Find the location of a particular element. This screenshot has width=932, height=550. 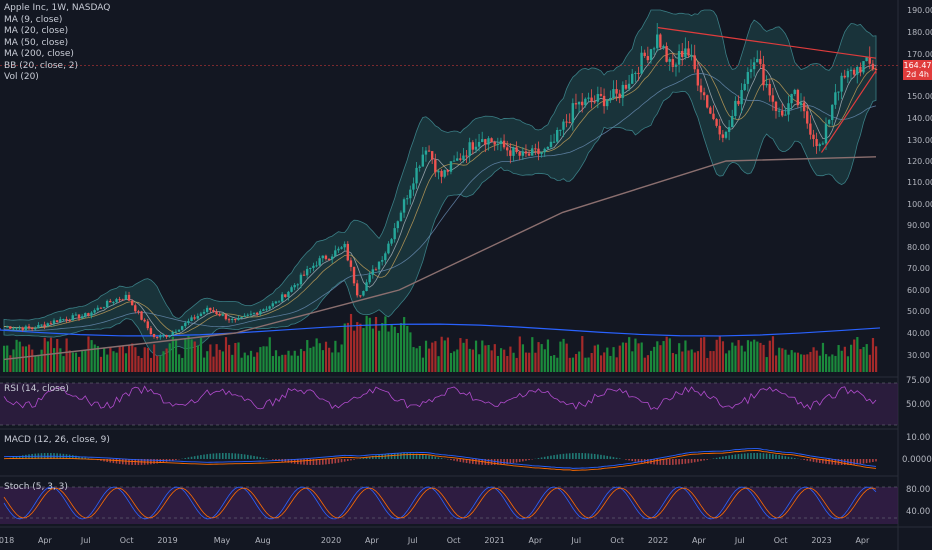

macd-signal-line is located at coordinates (440, 460).